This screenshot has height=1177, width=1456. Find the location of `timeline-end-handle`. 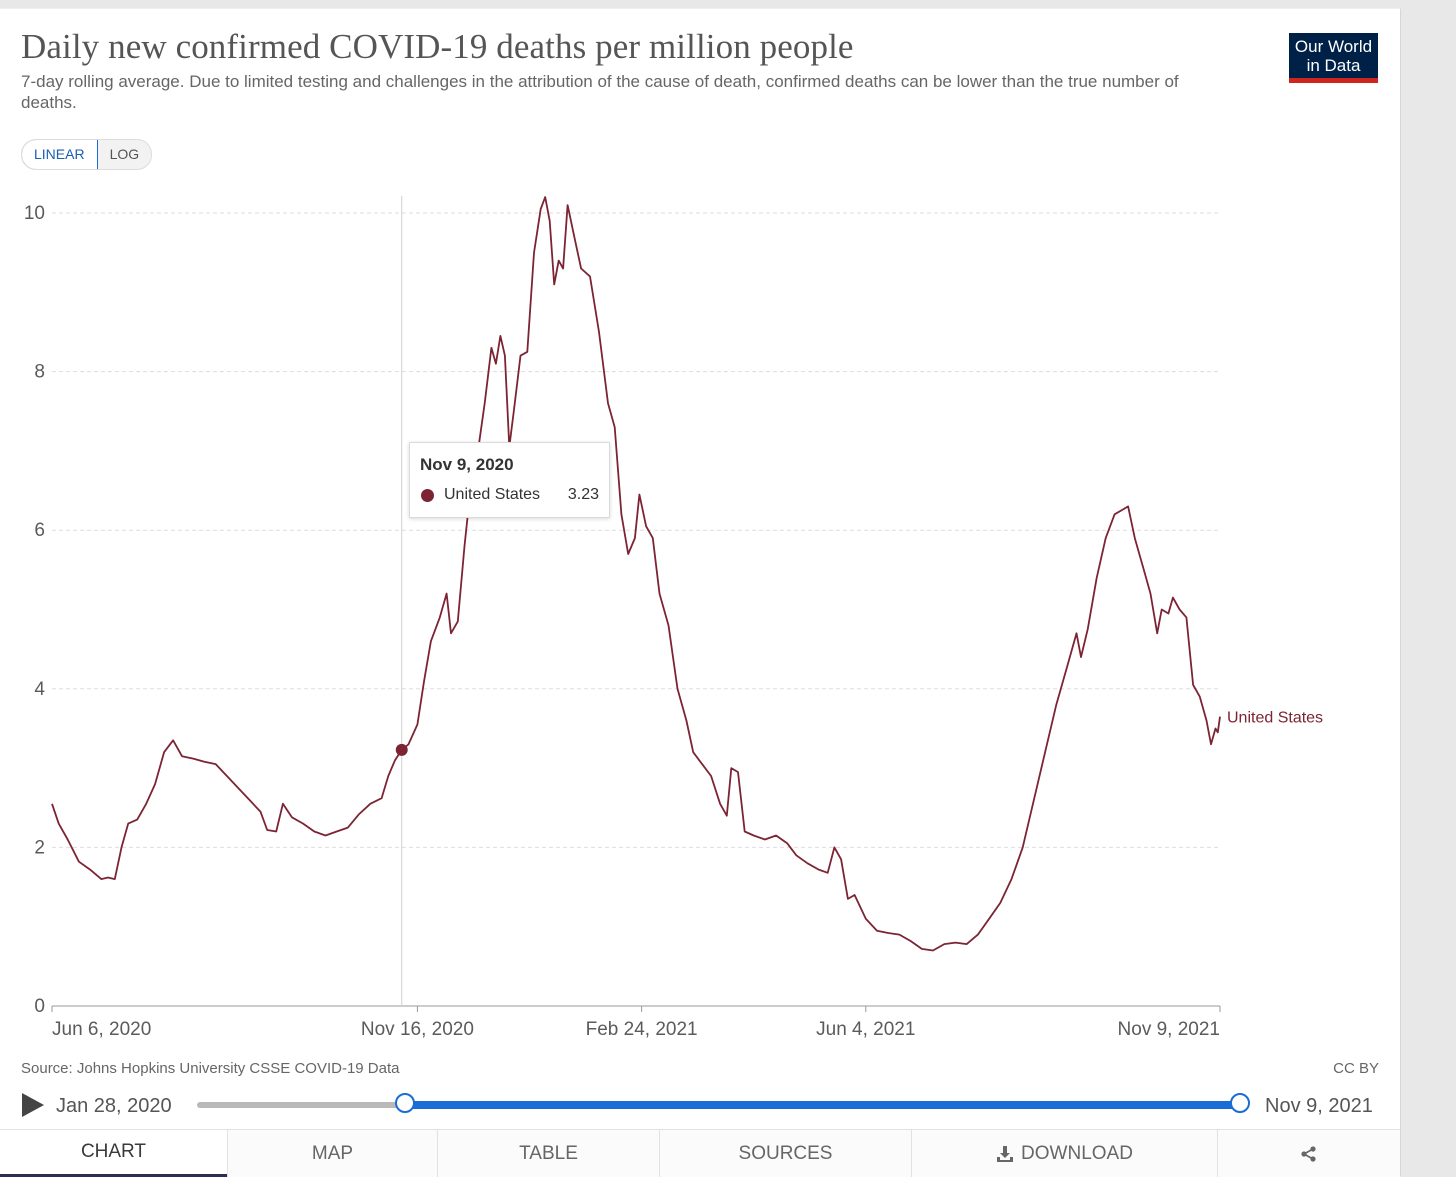

timeline-end-handle is located at coordinates (1240, 1103).